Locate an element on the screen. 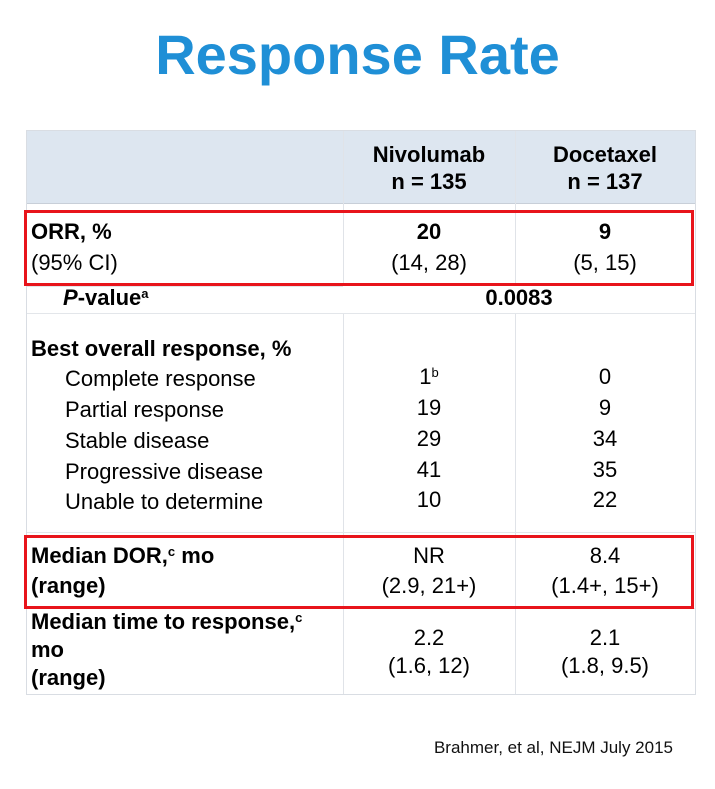  header-docetaxel-n: n = 137 is located at coordinates (605, 181).